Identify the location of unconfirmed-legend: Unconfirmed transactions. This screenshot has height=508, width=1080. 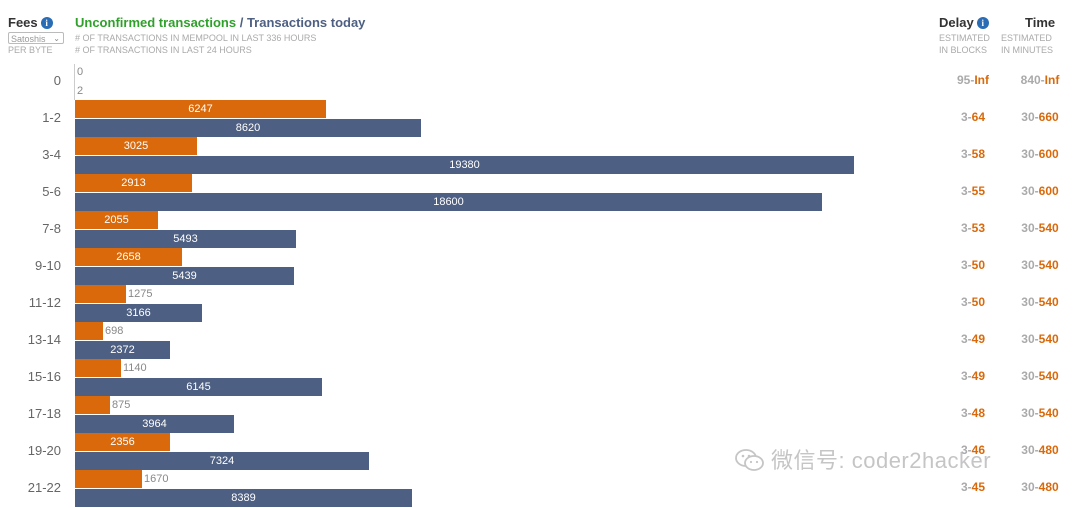
(156, 22).